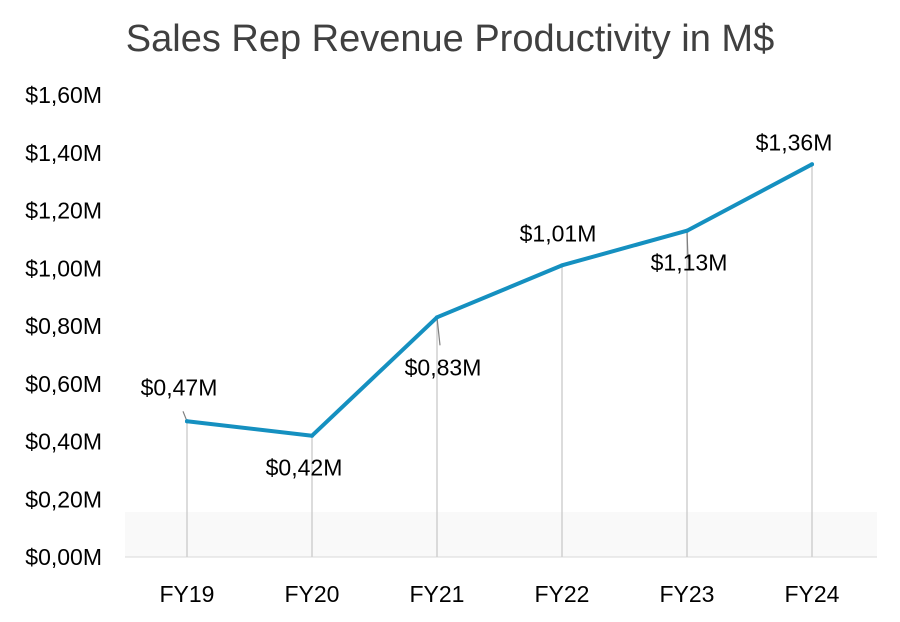 The height and width of the screenshot is (622, 900). Describe the element at coordinates (63, 153) in the screenshot. I see `y-tick-label: $1,40M` at that location.